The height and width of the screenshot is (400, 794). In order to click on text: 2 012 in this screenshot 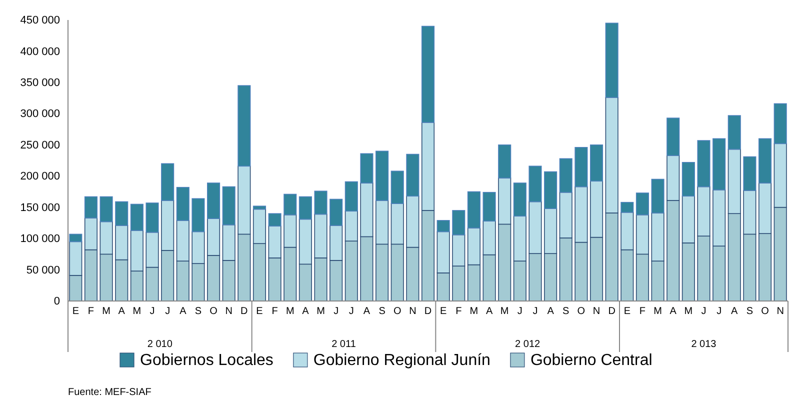, I will do `click(528, 344)`.